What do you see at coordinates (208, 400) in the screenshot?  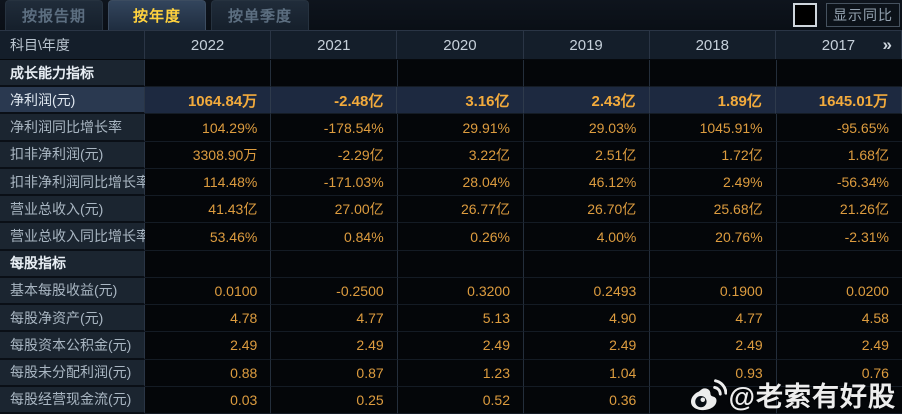 I see `value-cell: 0.03` at bounding box center [208, 400].